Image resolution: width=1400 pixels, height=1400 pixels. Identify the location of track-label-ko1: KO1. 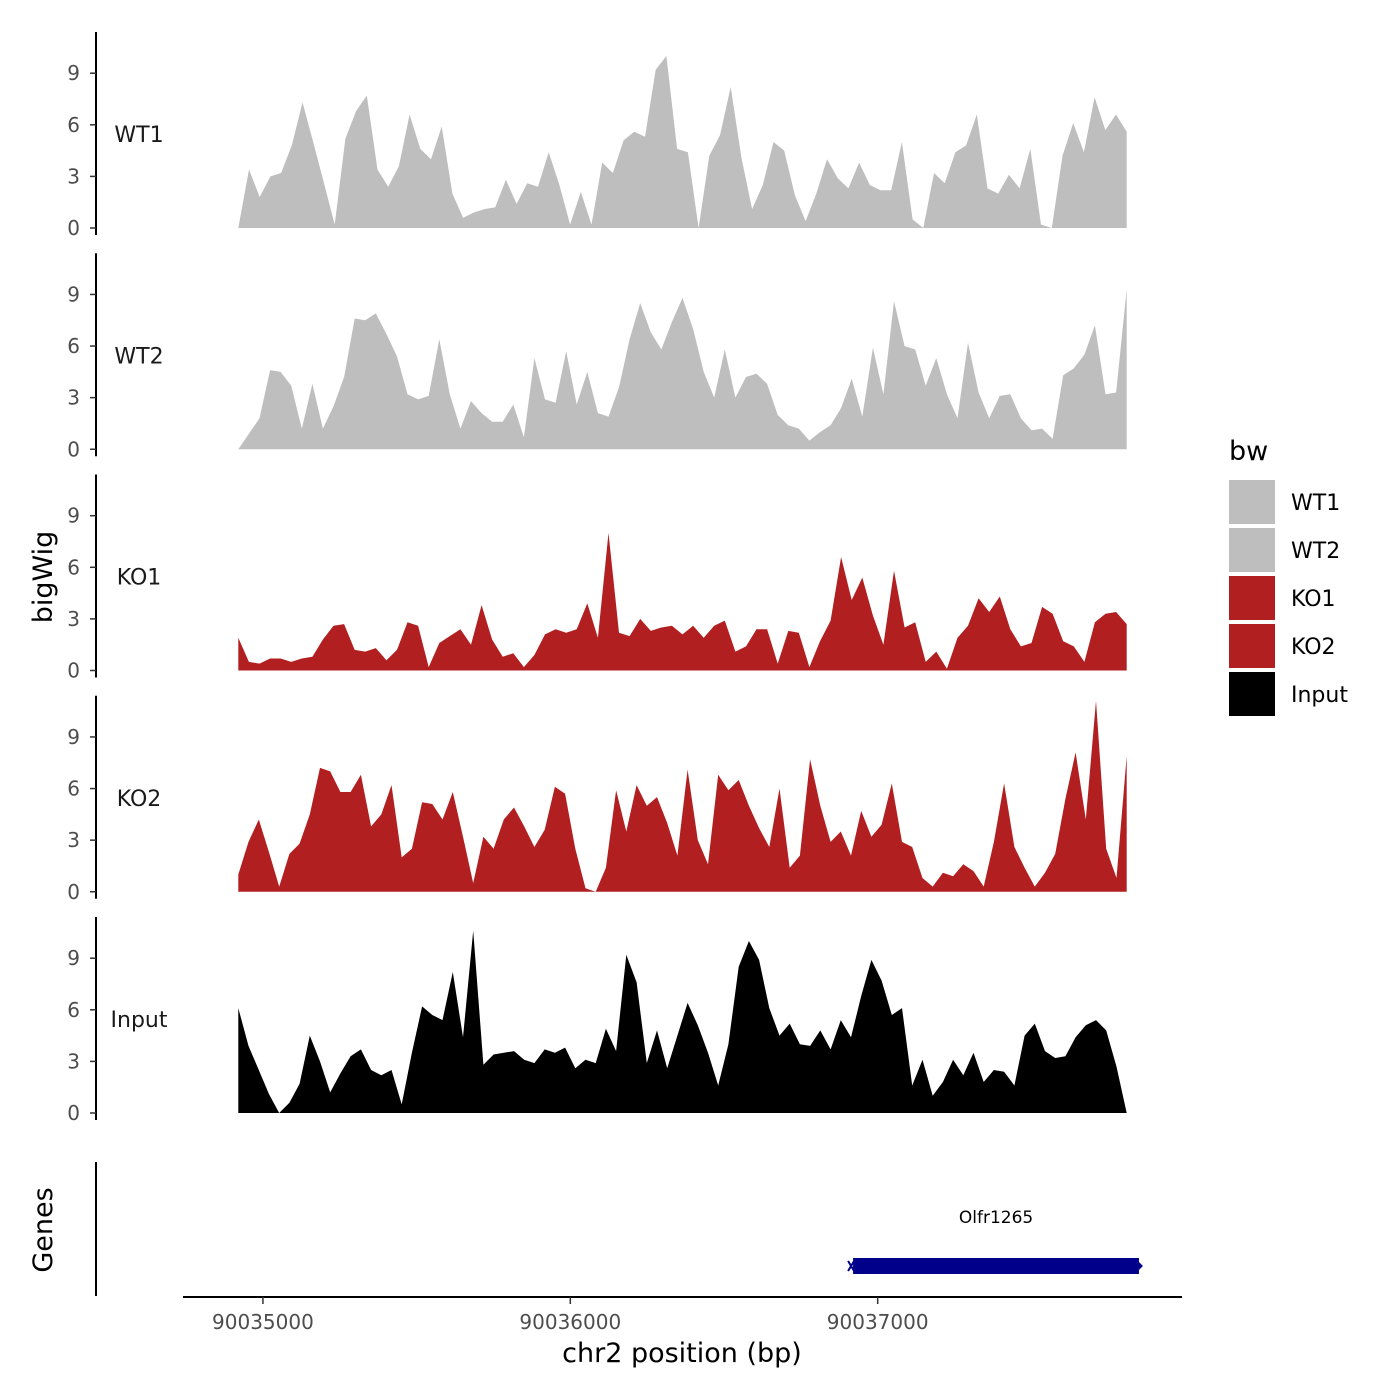
(139, 578).